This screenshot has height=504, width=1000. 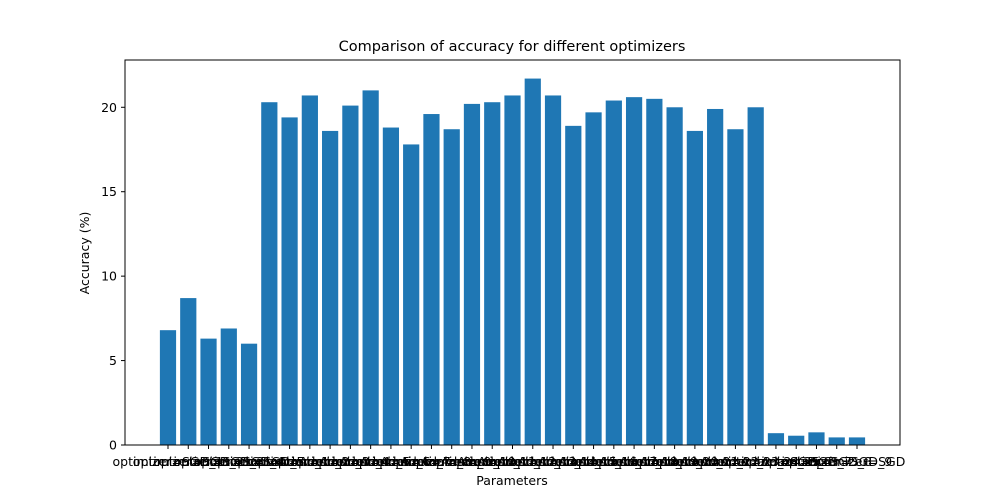 I want to click on x-tick-label: optimizer=Adam_8, so click(x=411, y=461).